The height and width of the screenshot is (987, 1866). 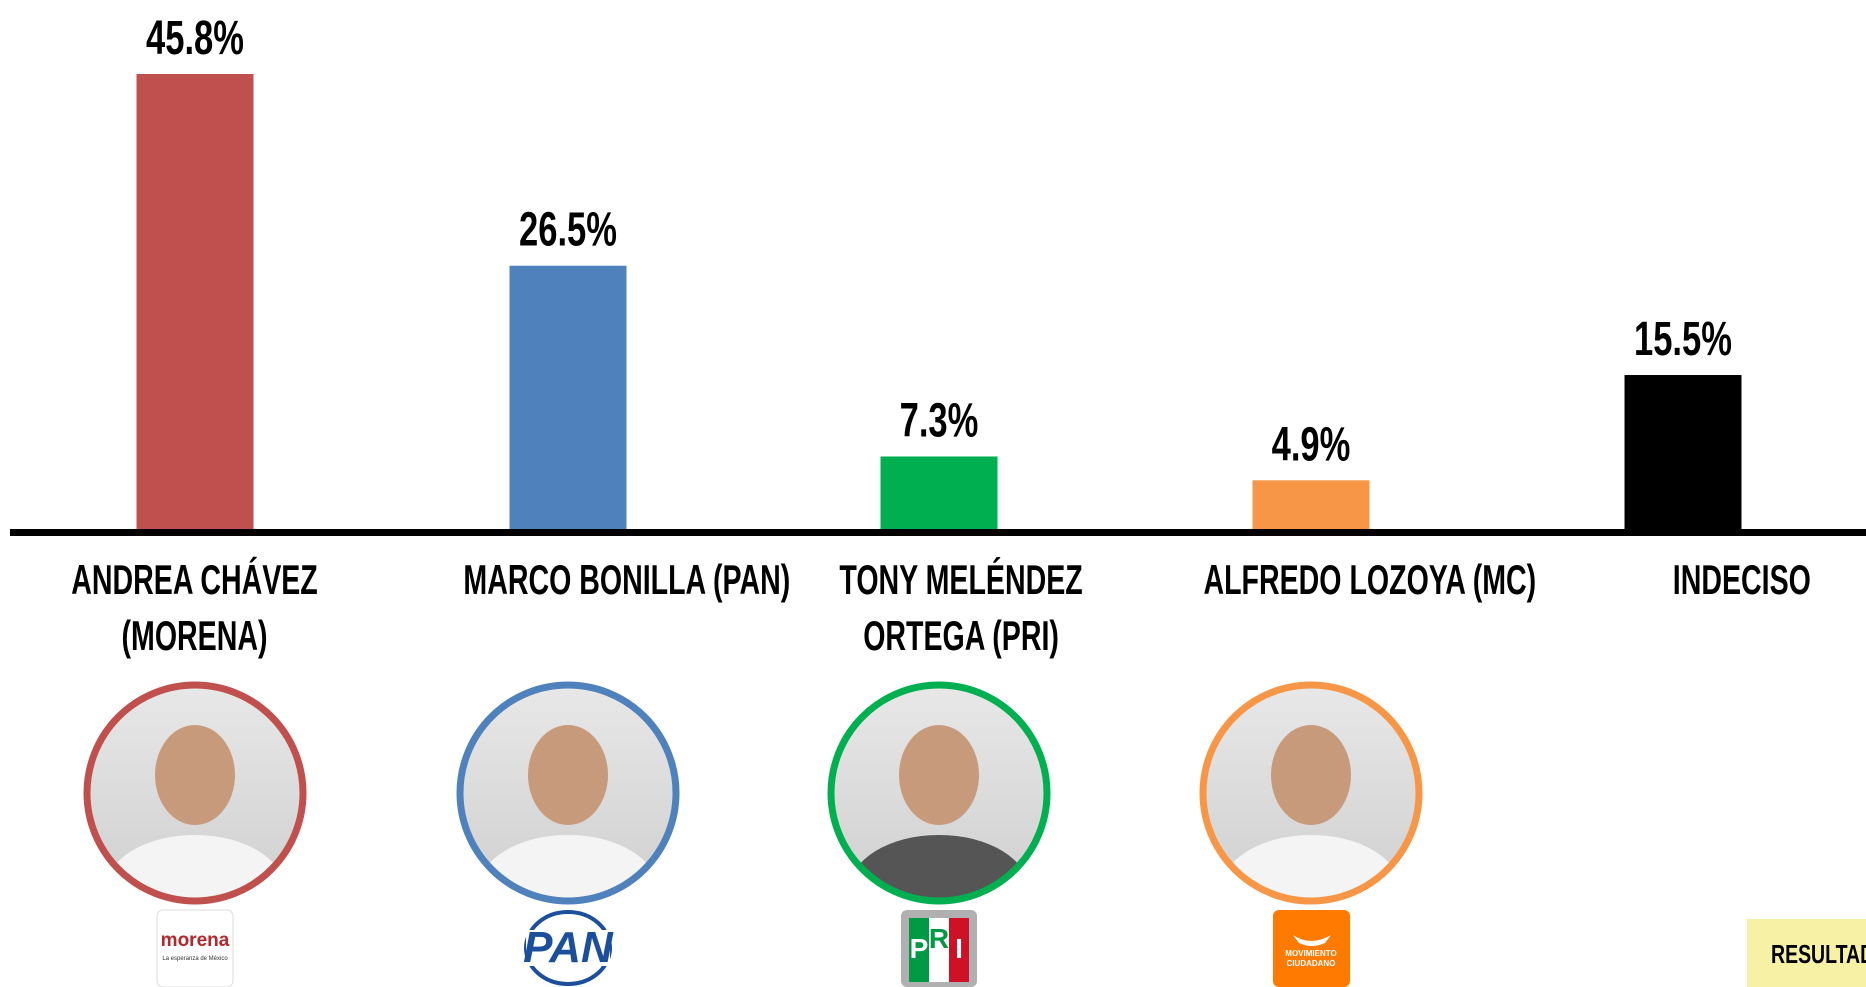 I want to click on category-text: ALFREDO LOZOYA (MC), so click(x=1370, y=579).